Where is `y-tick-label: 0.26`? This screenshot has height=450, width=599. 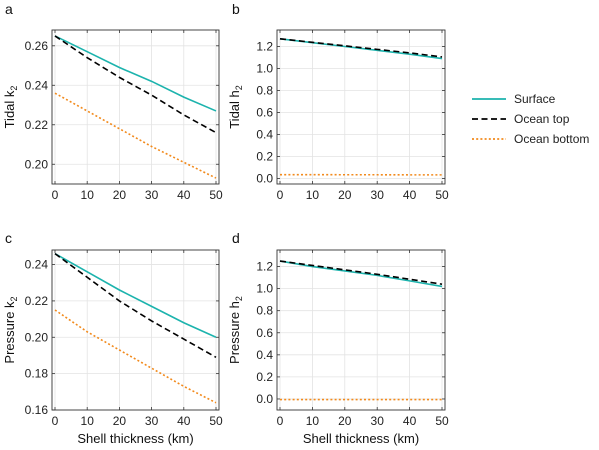
y-tick-label: 0.26 is located at coordinates (37, 46).